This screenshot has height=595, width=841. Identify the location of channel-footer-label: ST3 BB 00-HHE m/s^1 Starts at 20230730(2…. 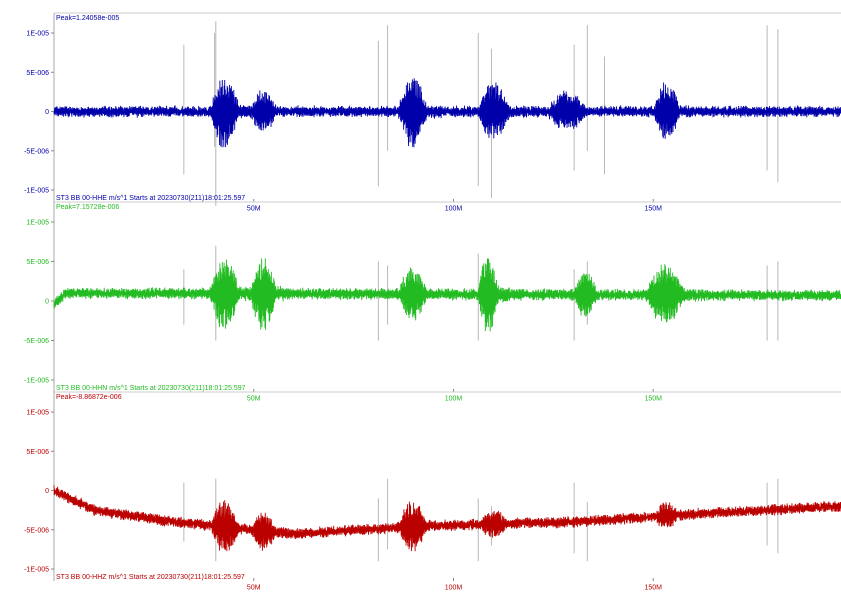
(150, 198).